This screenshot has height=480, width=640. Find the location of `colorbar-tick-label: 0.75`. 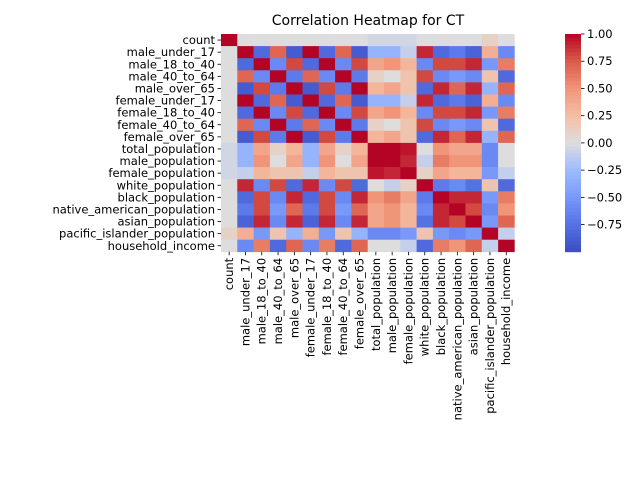

colorbar-tick-label: 0.75 is located at coordinates (600, 61).